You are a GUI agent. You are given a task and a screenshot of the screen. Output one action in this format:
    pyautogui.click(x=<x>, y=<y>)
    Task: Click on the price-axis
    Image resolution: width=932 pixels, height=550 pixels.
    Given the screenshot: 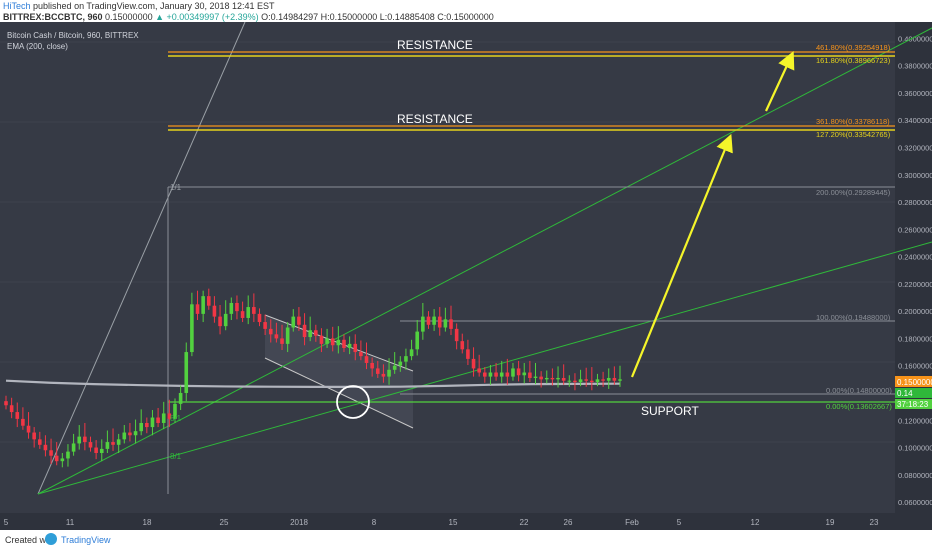 What is the action you would take?
    pyautogui.click(x=913, y=267)
    